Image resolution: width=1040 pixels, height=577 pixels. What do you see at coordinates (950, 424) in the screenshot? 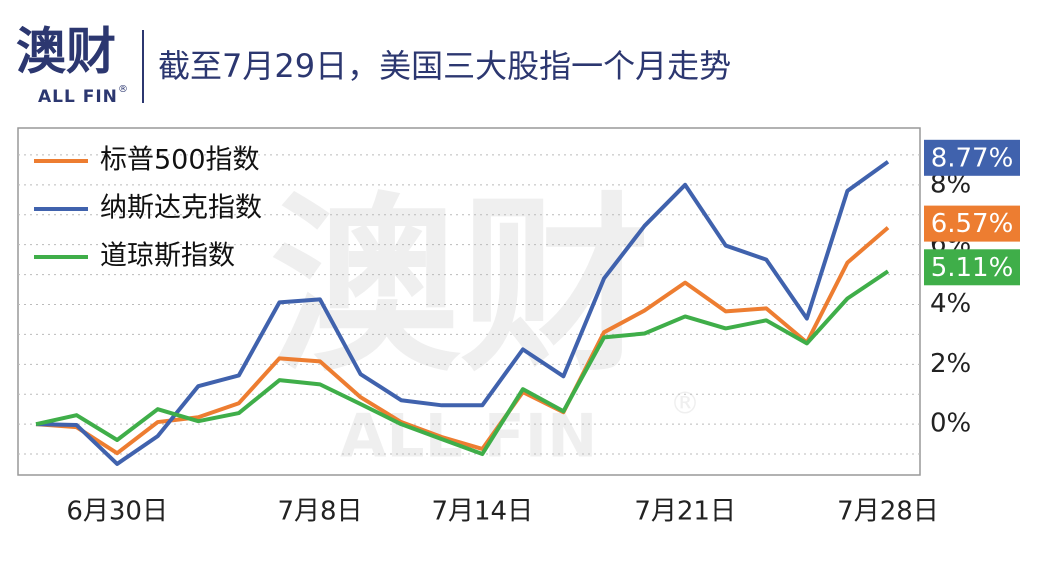
I see `y-tick-label: 0%` at bounding box center [950, 424].